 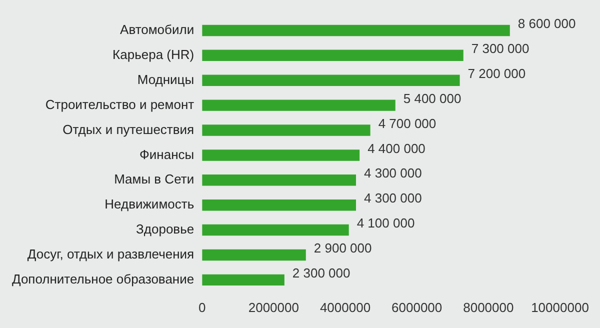 I want to click on x-tick-label: 10000000, so click(x=560, y=307).